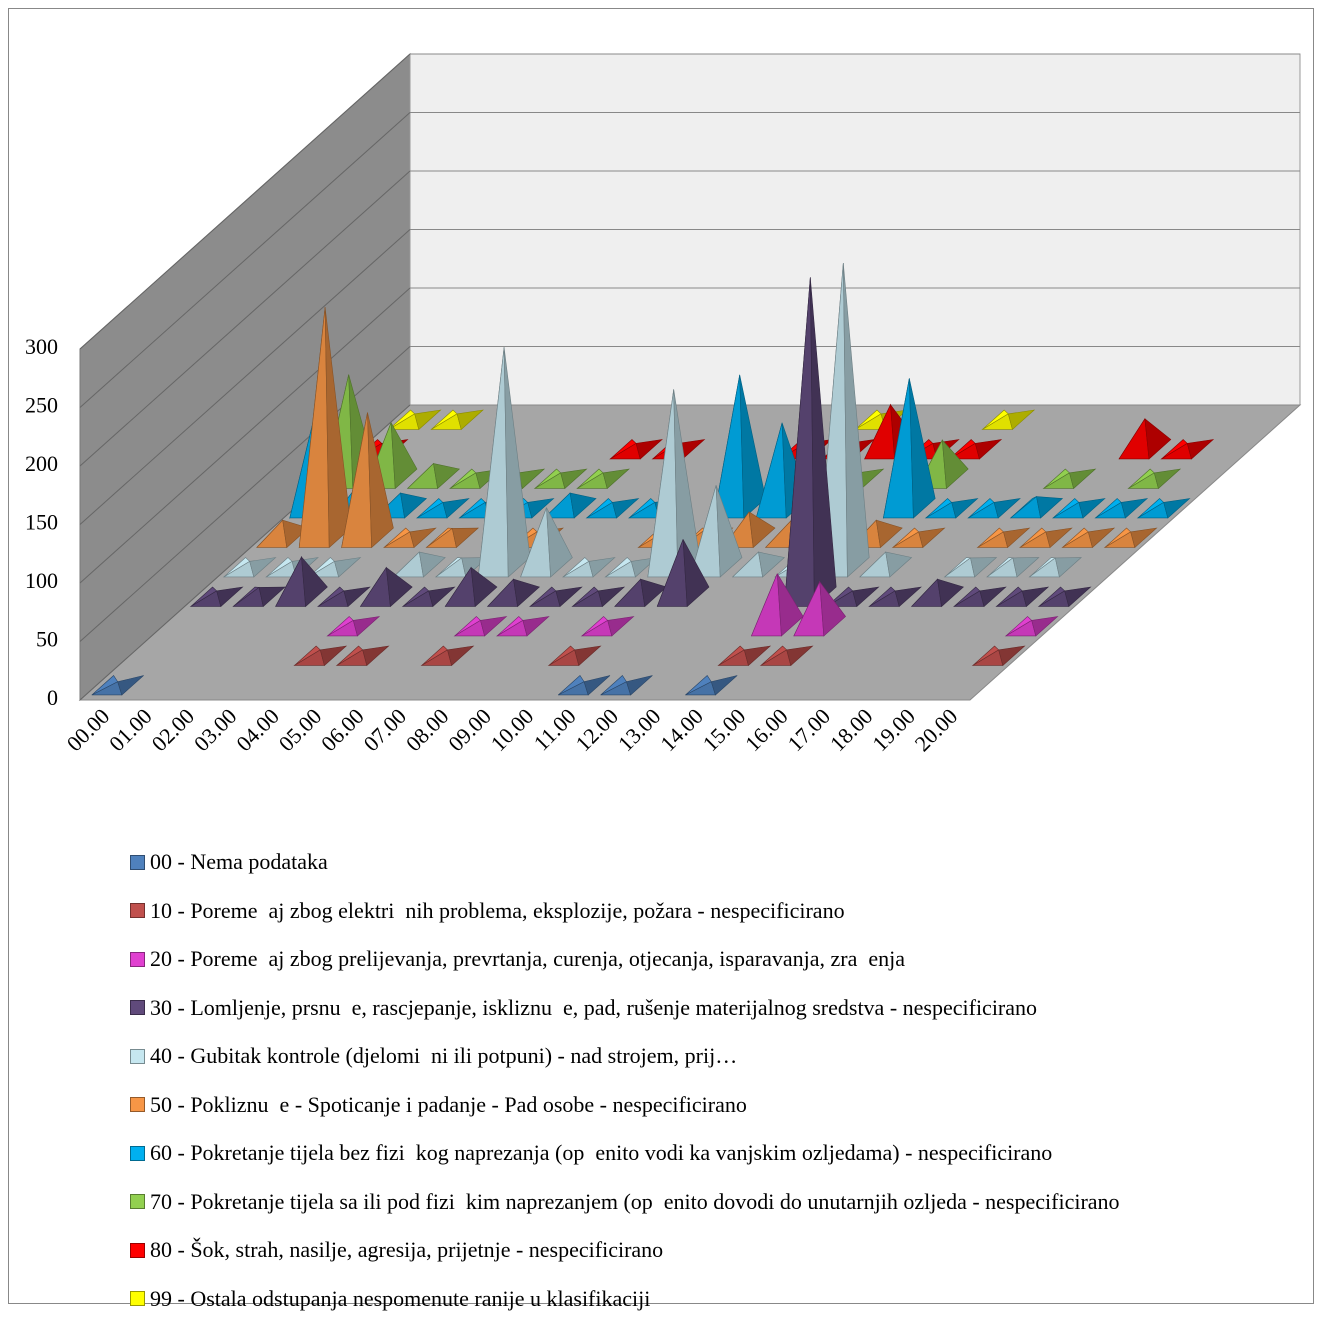  I want to click on x-tick-label: 04.00, so click(257, 729).